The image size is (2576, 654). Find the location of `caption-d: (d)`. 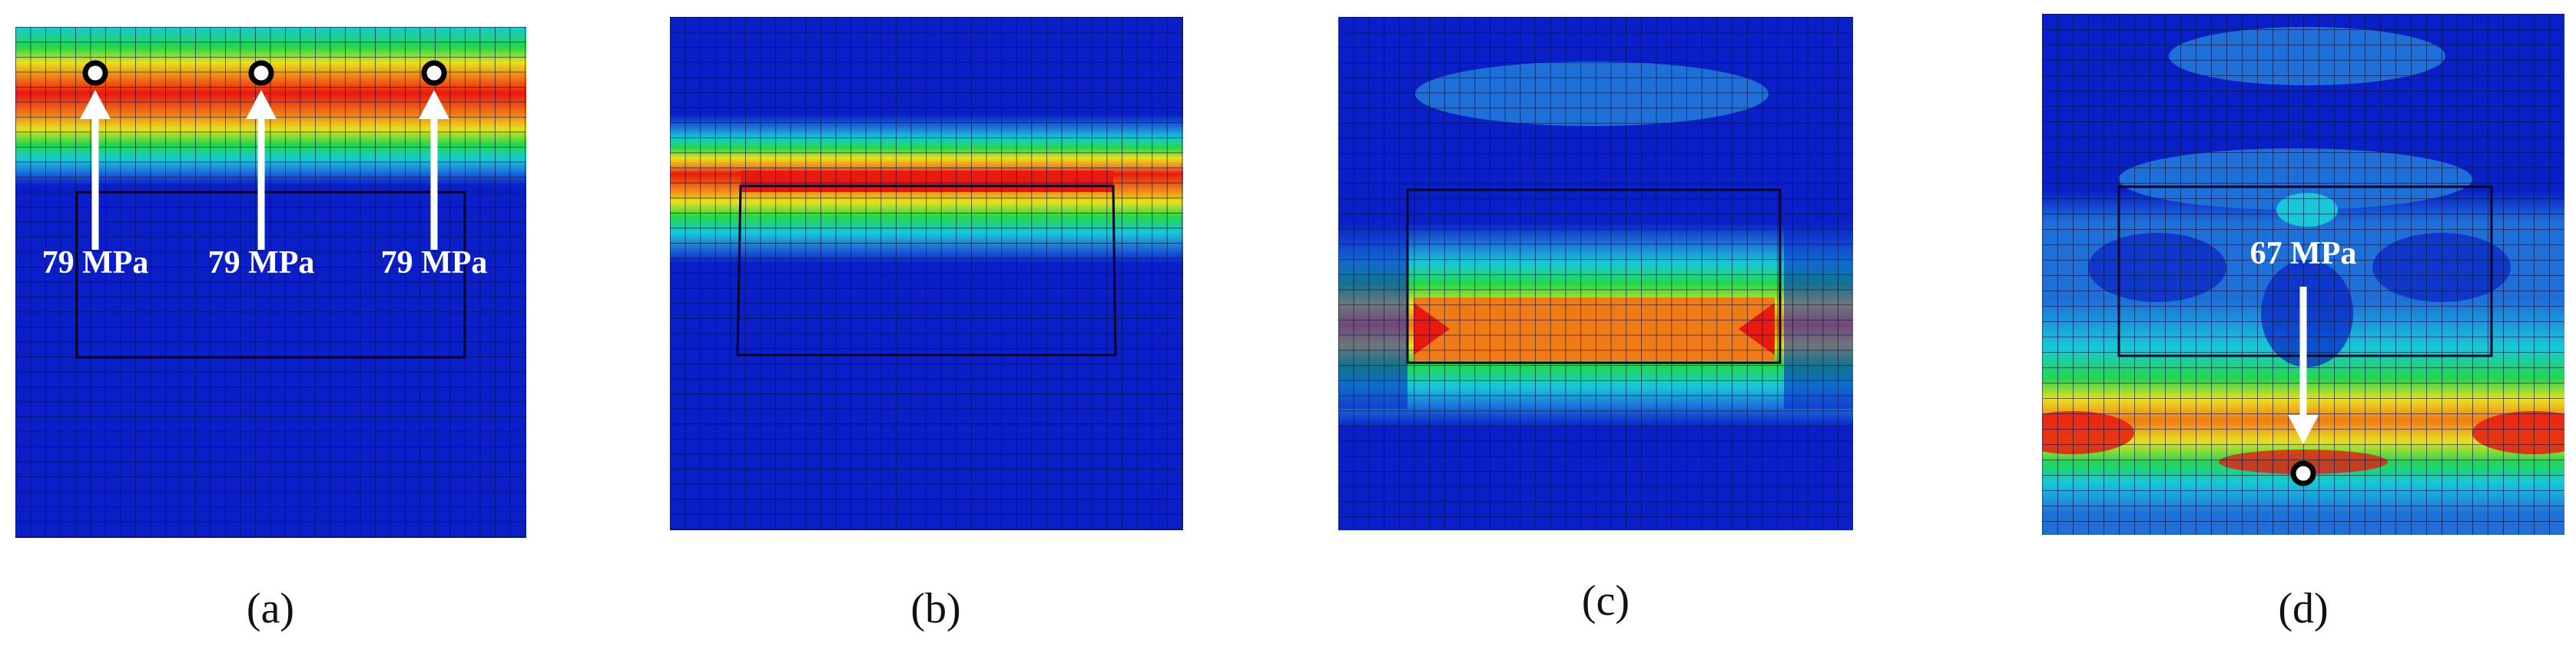

caption-d: (d) is located at coordinates (2303, 608).